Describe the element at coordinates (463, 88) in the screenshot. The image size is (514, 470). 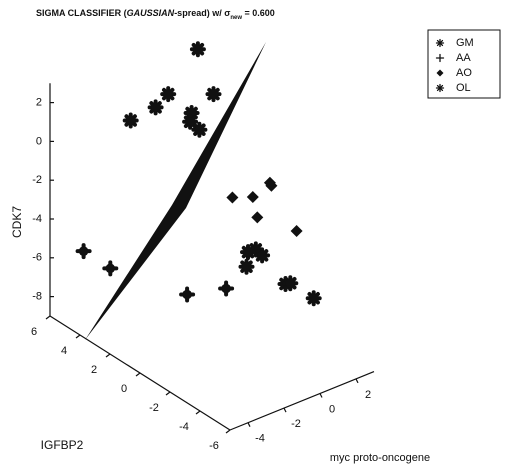
I see `legend-label: OL` at that location.